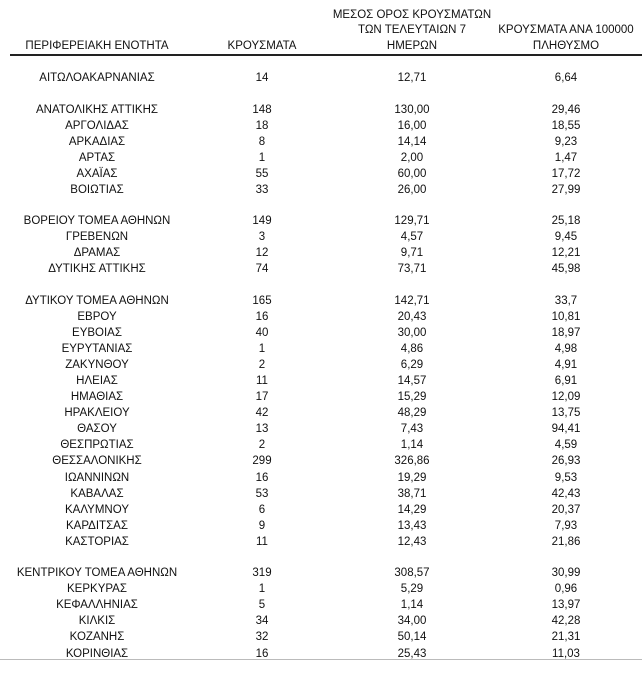 The width and height of the screenshot is (642, 677). What do you see at coordinates (412, 397) in the screenshot?
I see `cell-avg7: 15,29` at bounding box center [412, 397].